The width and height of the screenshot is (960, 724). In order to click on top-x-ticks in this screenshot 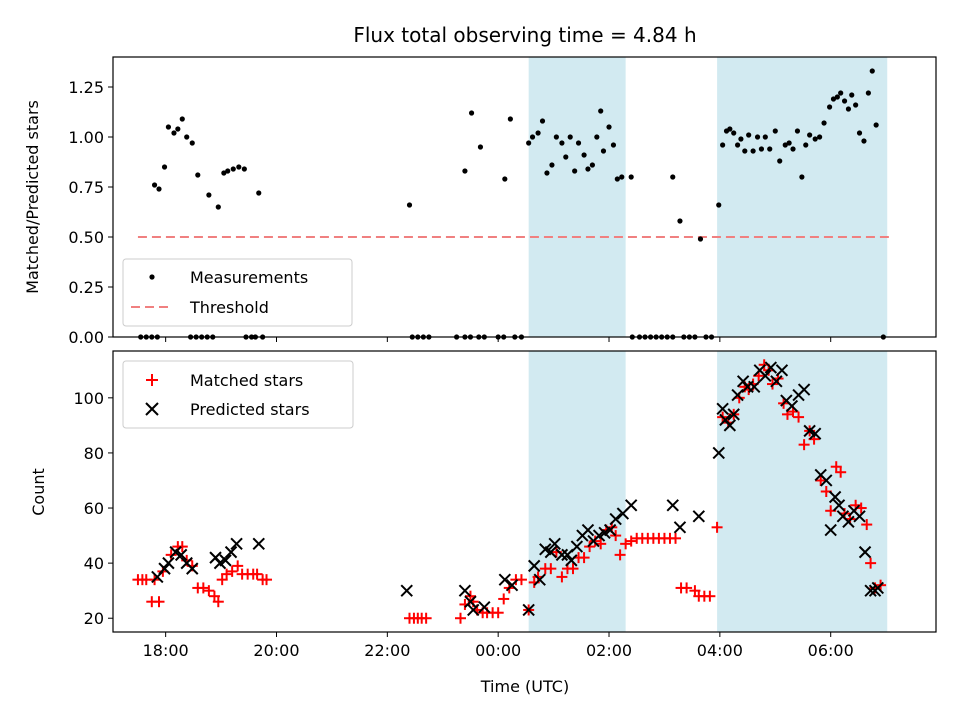, I will do `click(498, 339)`.